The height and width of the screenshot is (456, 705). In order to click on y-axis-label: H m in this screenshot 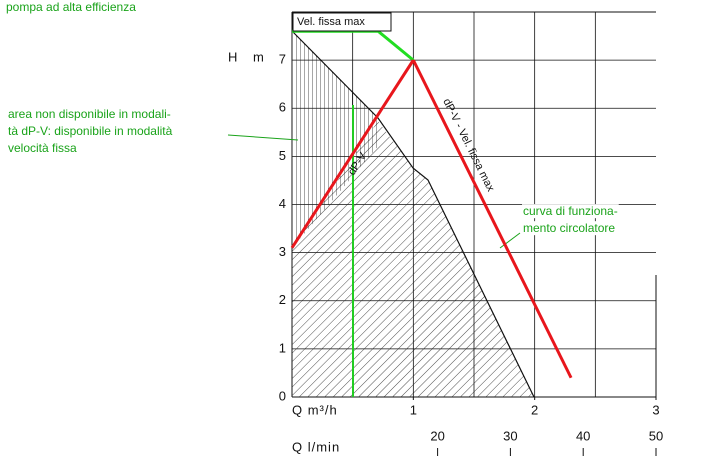, I will do `click(247, 56)`.